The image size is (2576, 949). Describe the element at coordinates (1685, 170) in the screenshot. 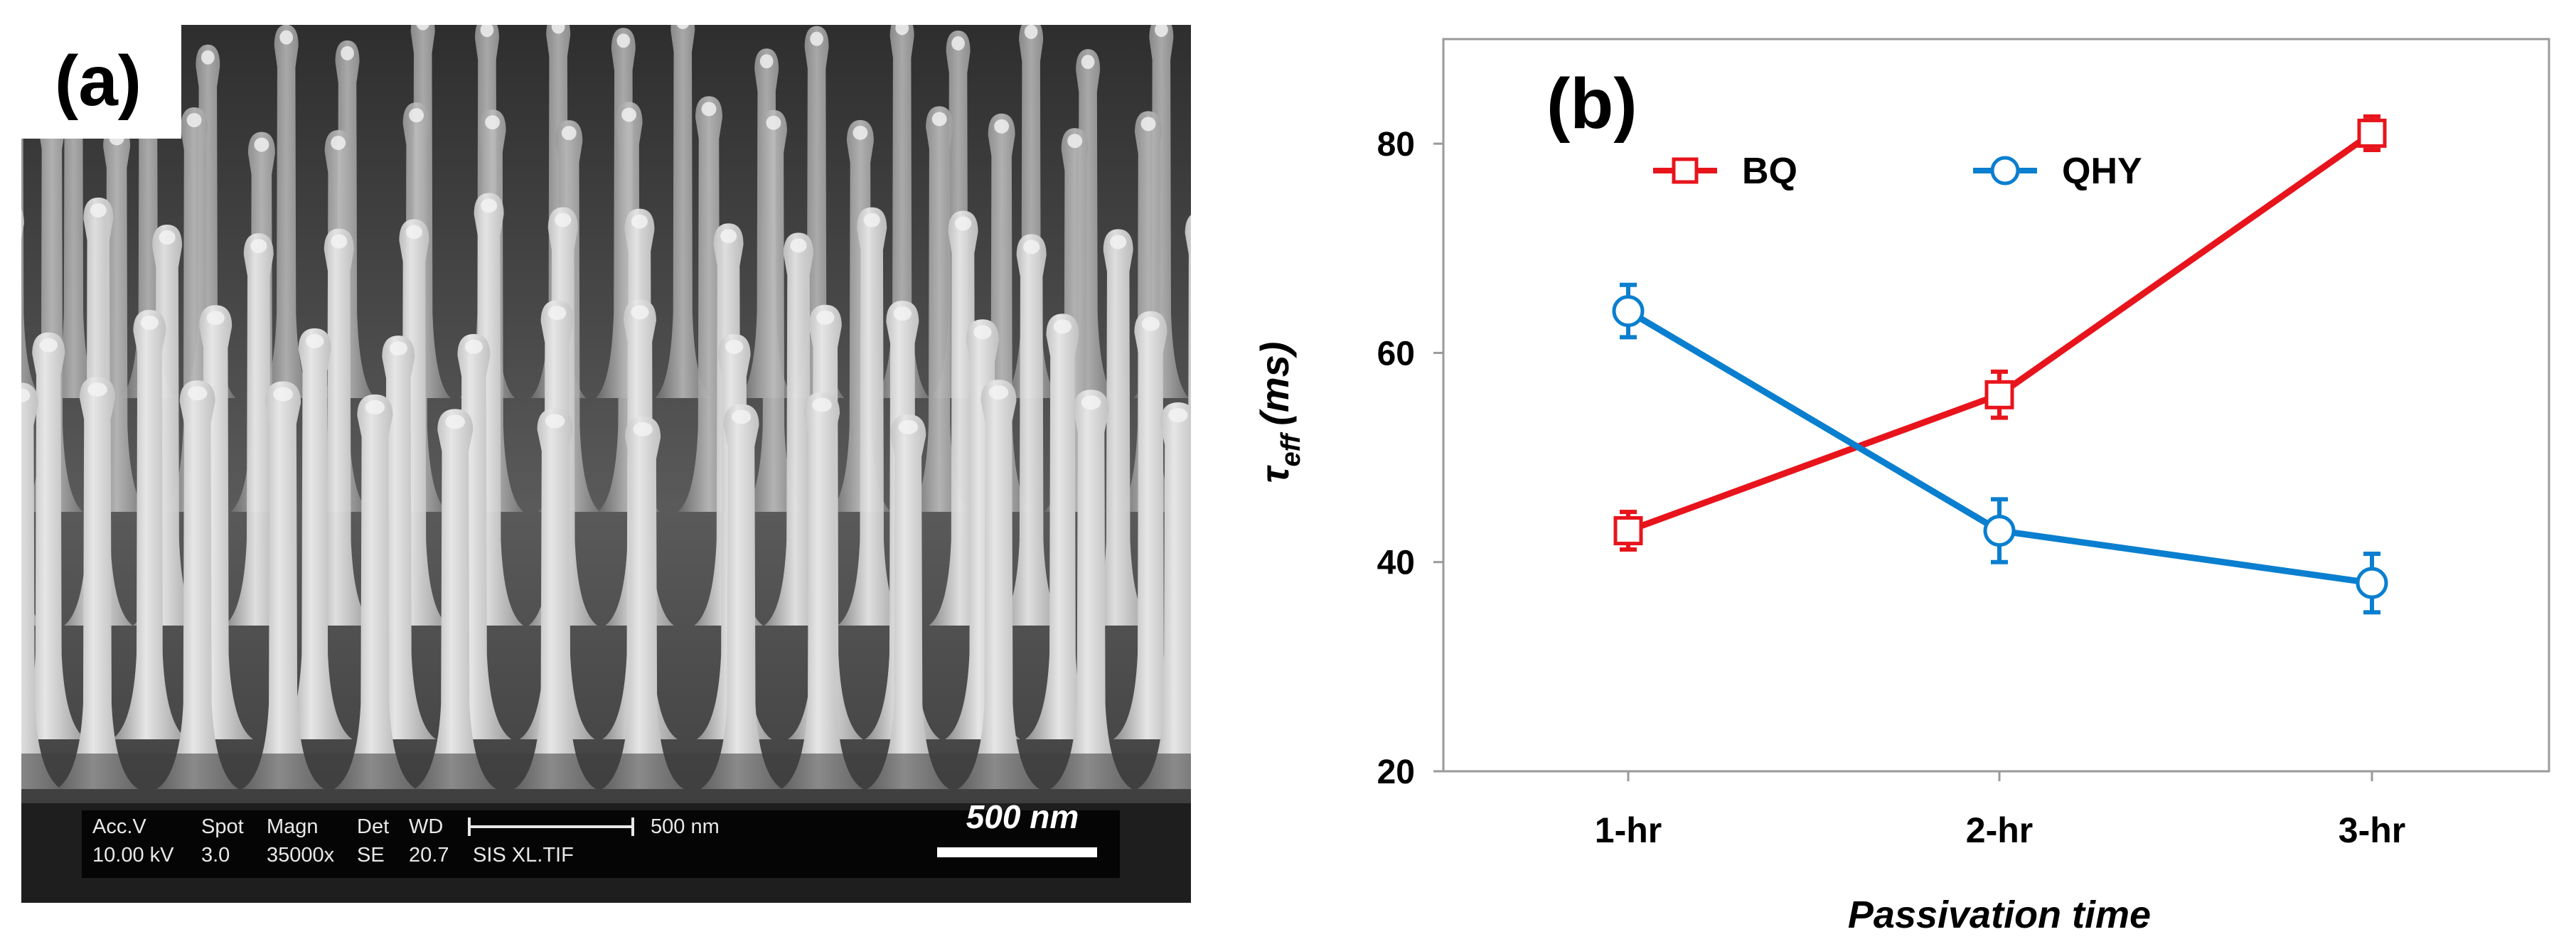

I see `legend-marker` at that location.